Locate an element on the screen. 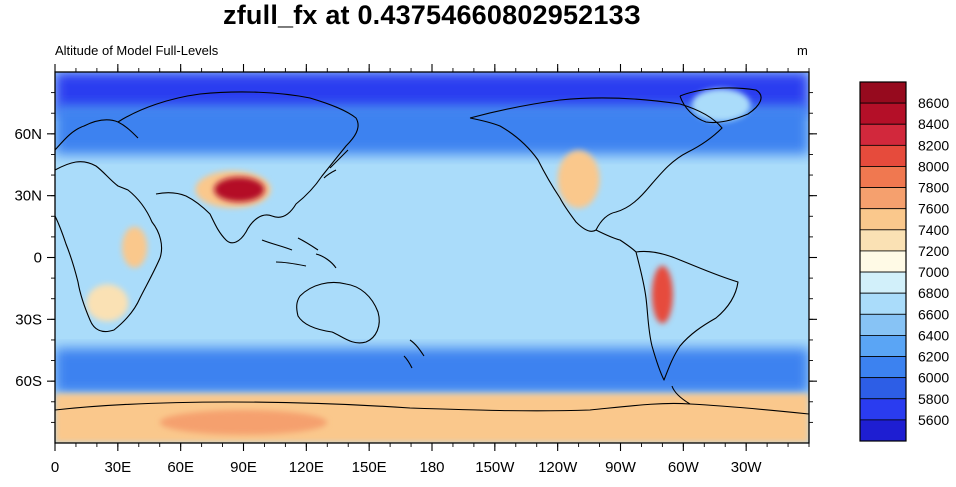  colorbar-label: 7600 is located at coordinates (933, 209).